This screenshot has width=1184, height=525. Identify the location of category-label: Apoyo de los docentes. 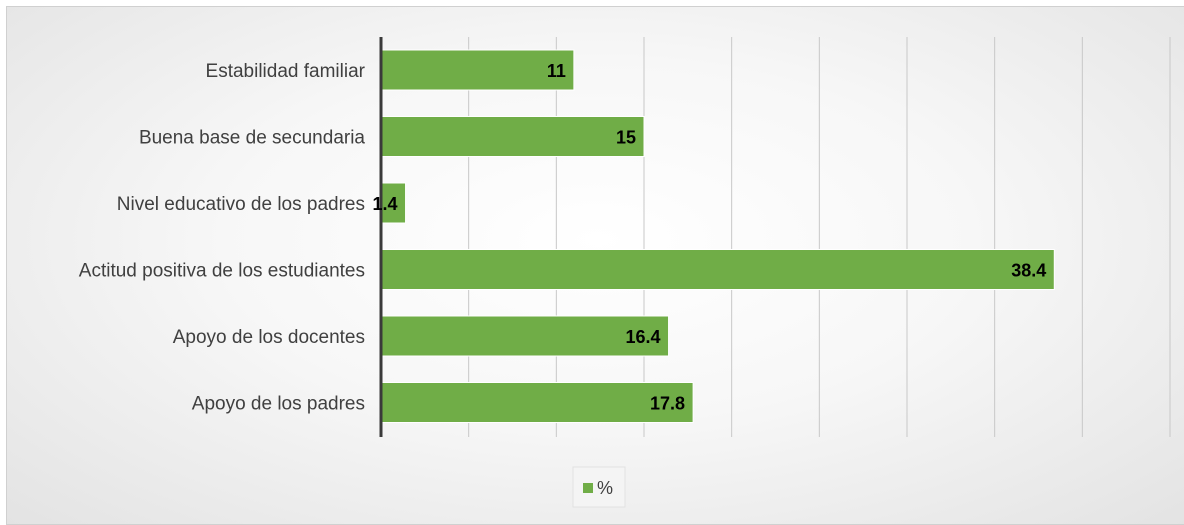
(269, 337).